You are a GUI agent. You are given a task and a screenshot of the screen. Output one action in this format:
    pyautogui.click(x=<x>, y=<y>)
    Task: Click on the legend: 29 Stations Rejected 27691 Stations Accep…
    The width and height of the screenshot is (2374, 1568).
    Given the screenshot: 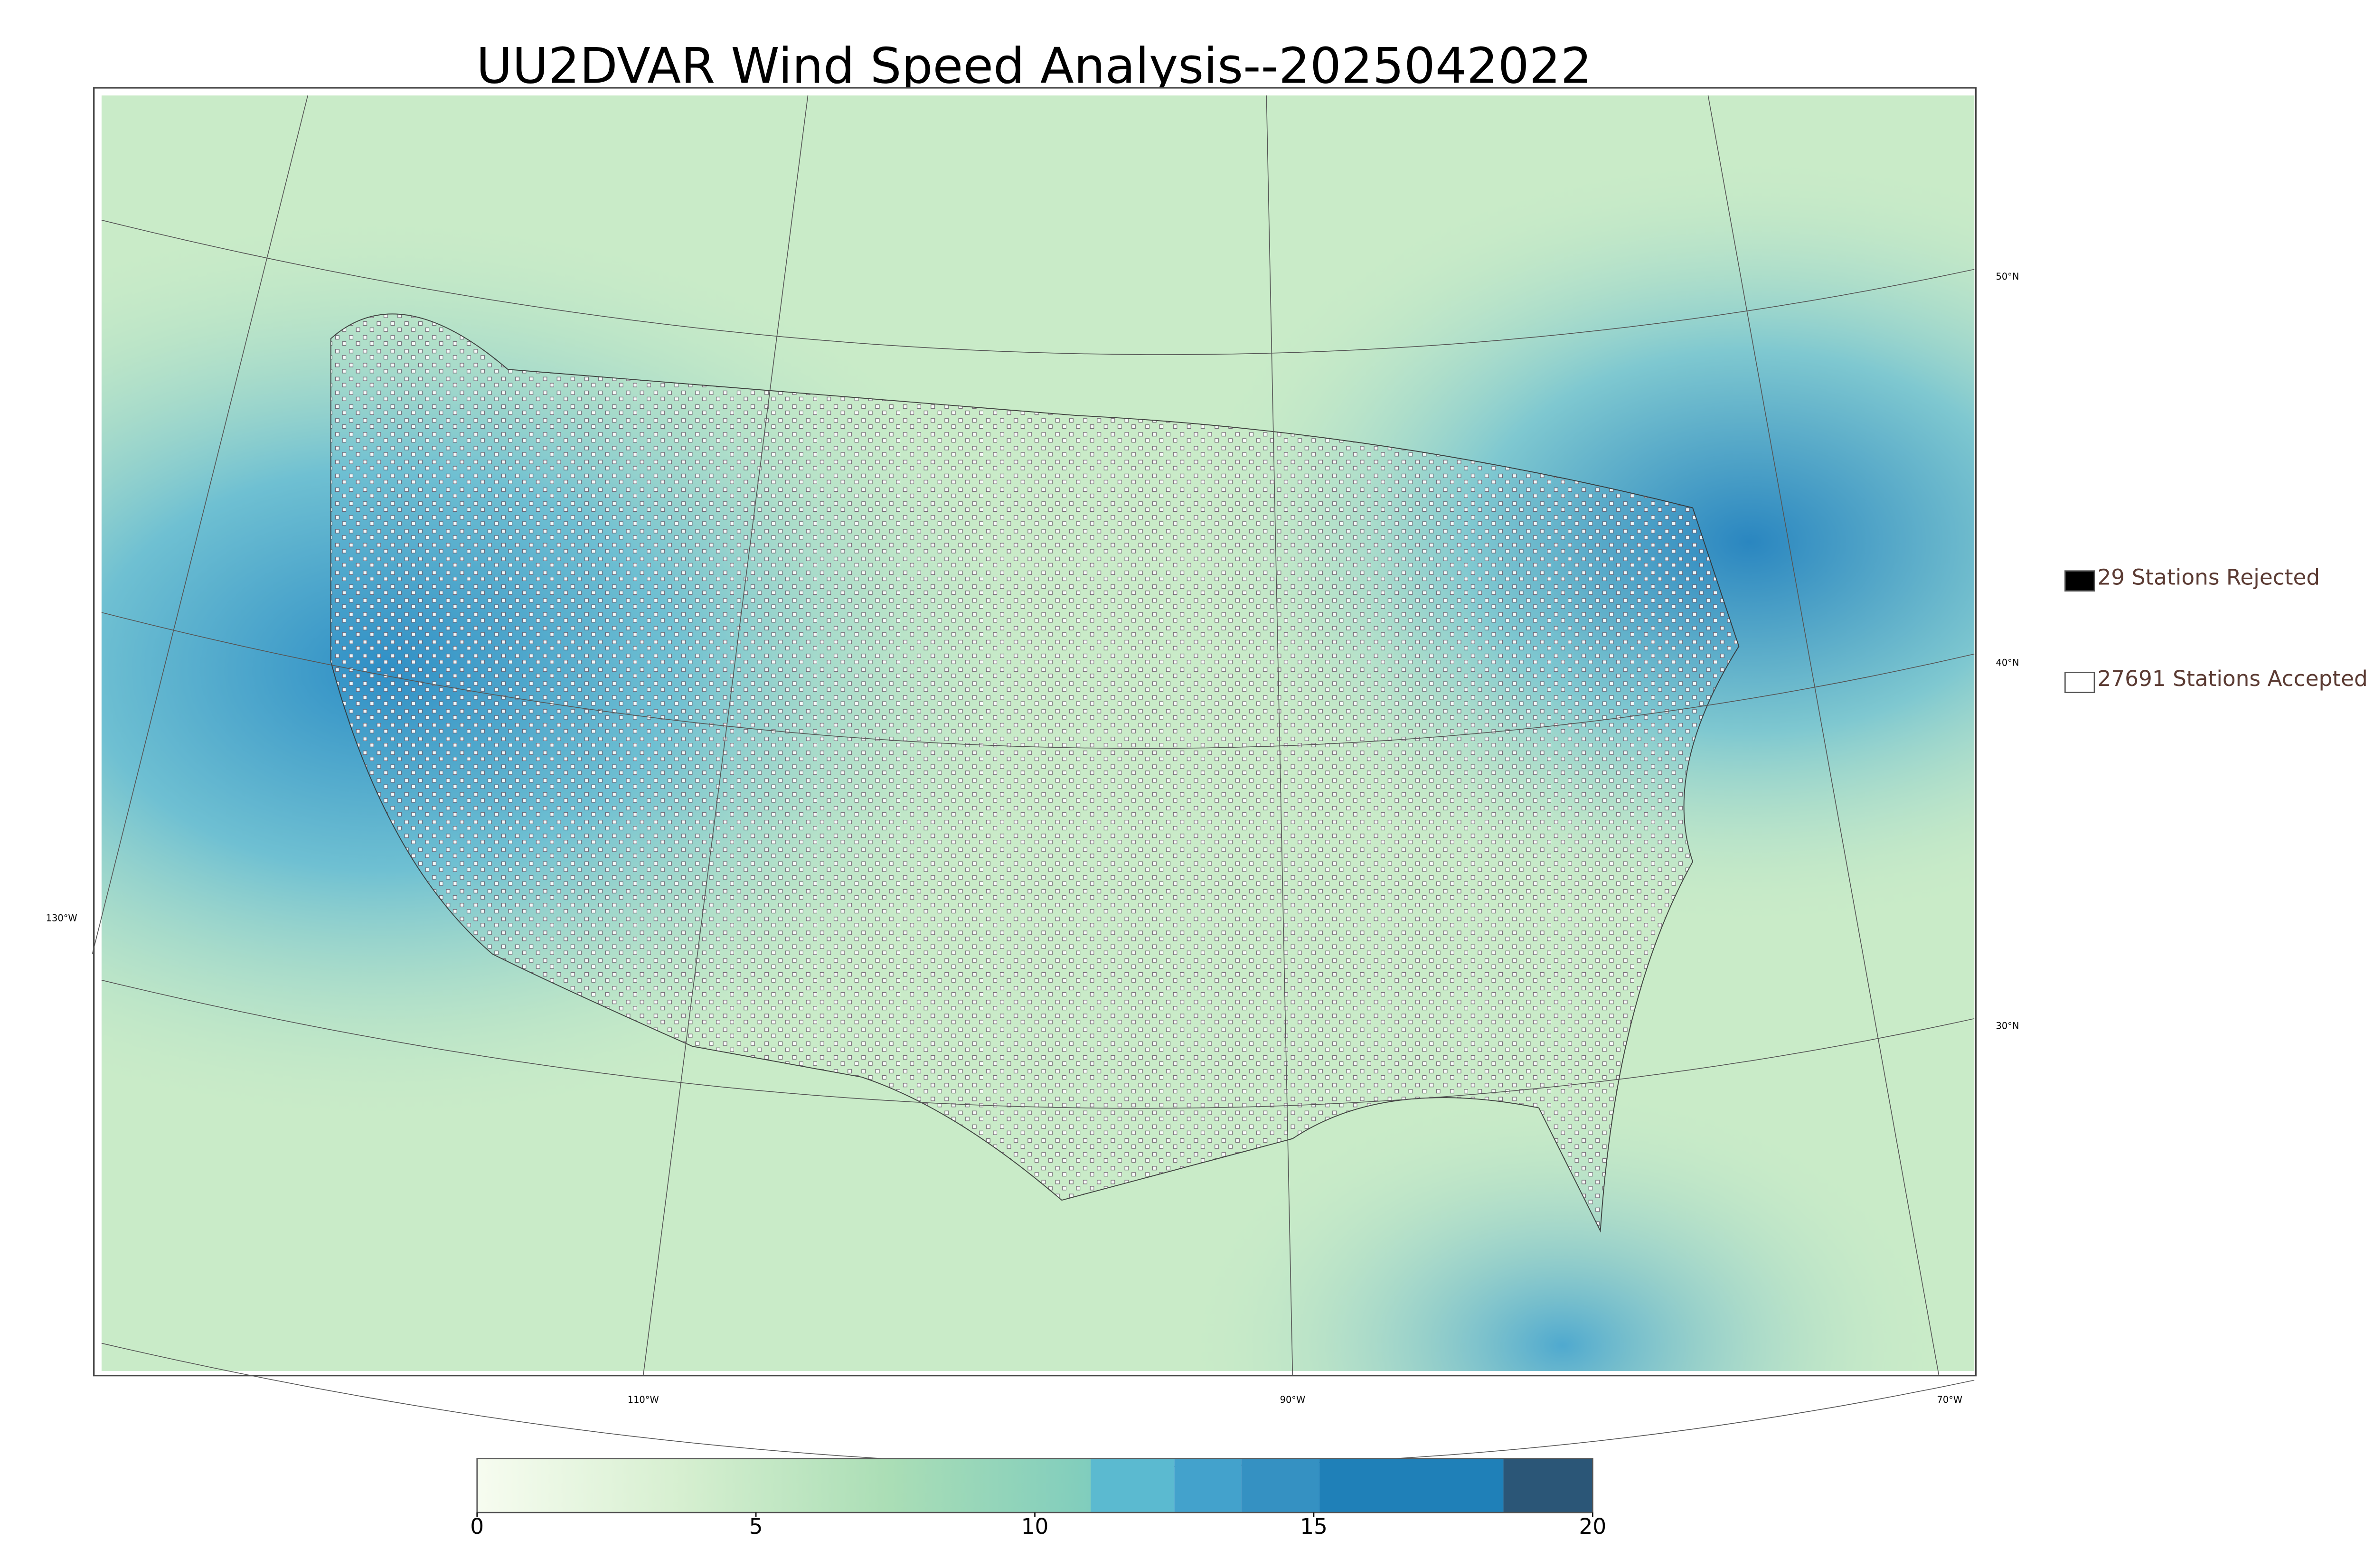 What is the action you would take?
    pyautogui.click(x=2216, y=629)
    